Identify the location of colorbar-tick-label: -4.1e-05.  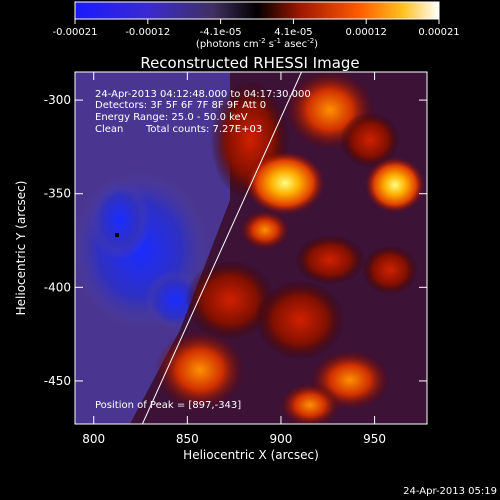
(221, 32).